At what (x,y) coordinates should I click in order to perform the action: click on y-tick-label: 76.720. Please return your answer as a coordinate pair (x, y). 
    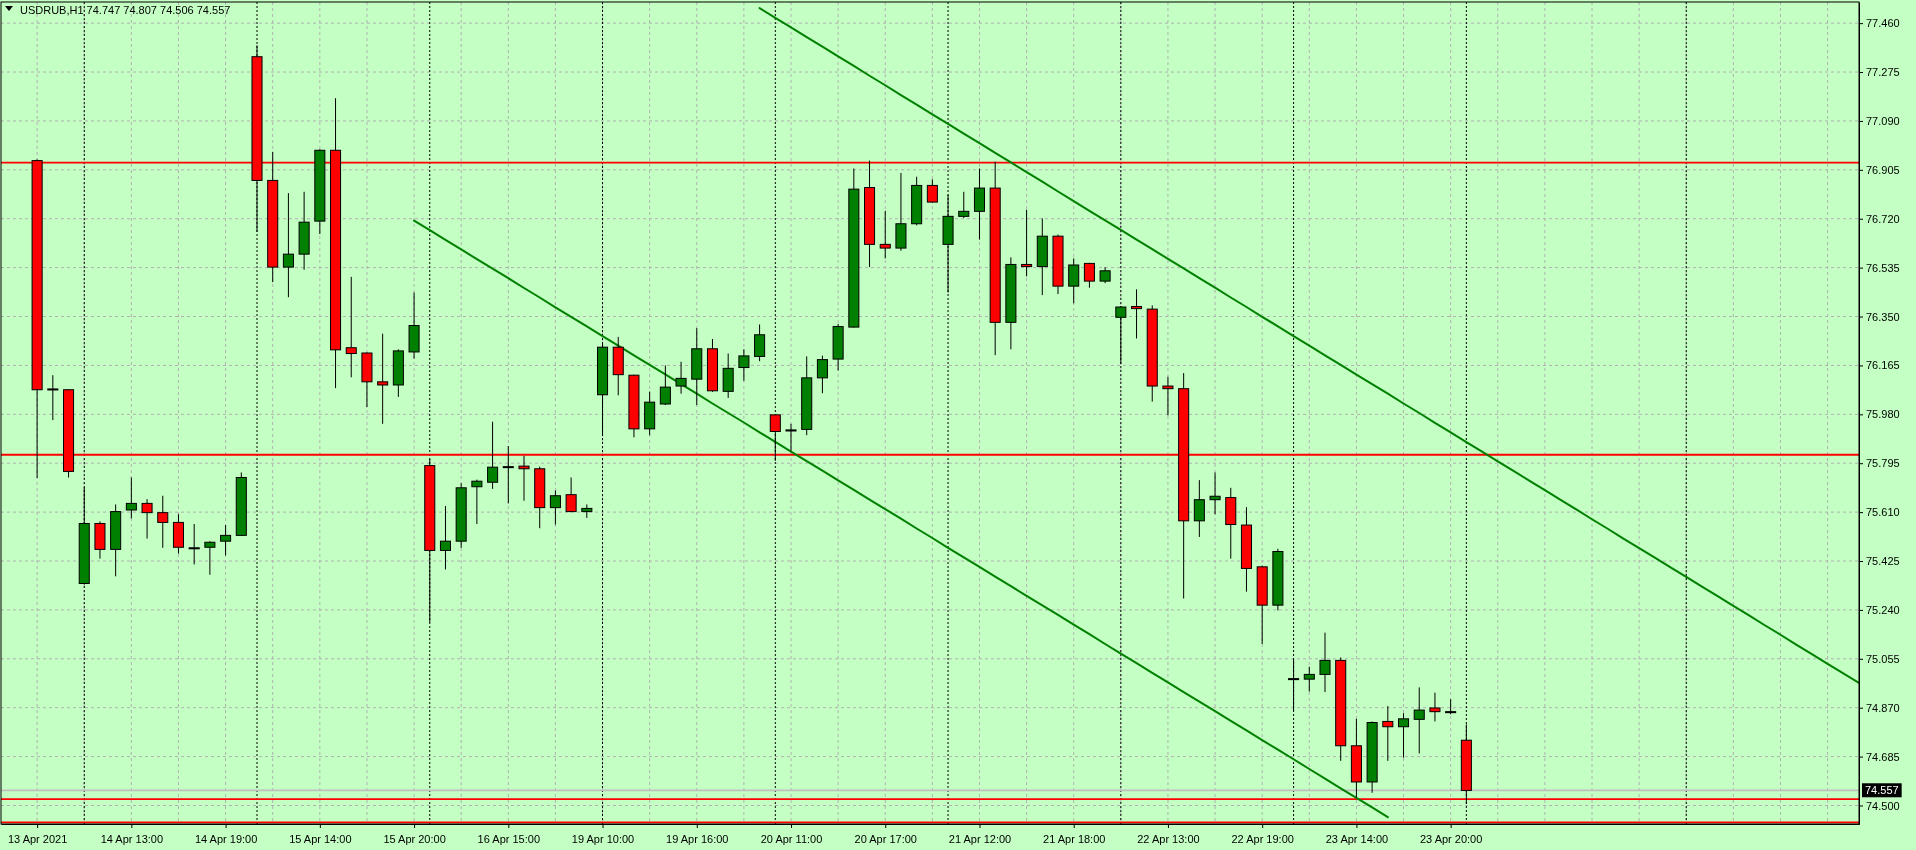
    Looking at the image, I should click on (1883, 218).